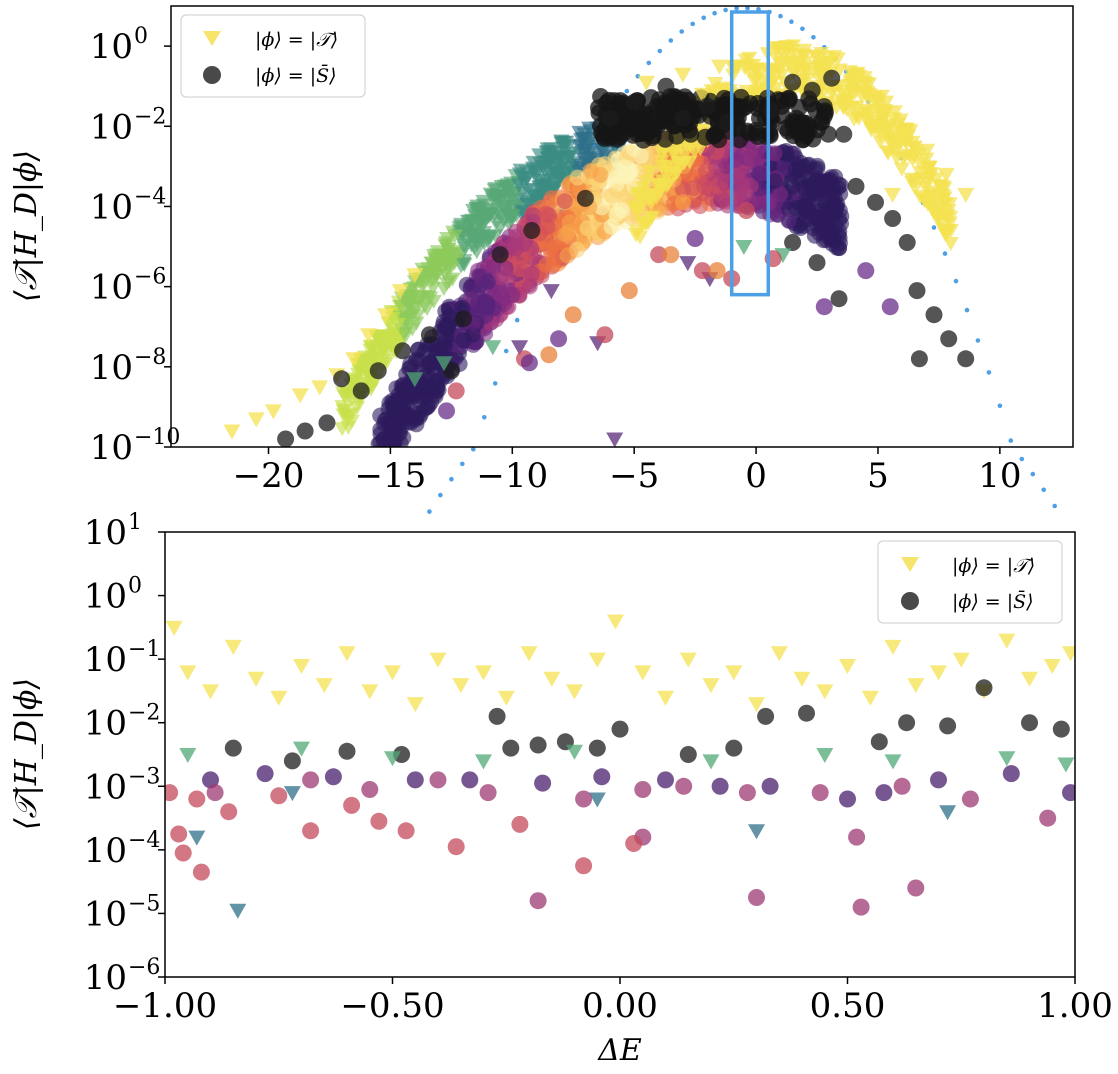 This screenshot has height=1074, width=1118. I want to click on top-x-tick-label: −5, so click(634, 476).